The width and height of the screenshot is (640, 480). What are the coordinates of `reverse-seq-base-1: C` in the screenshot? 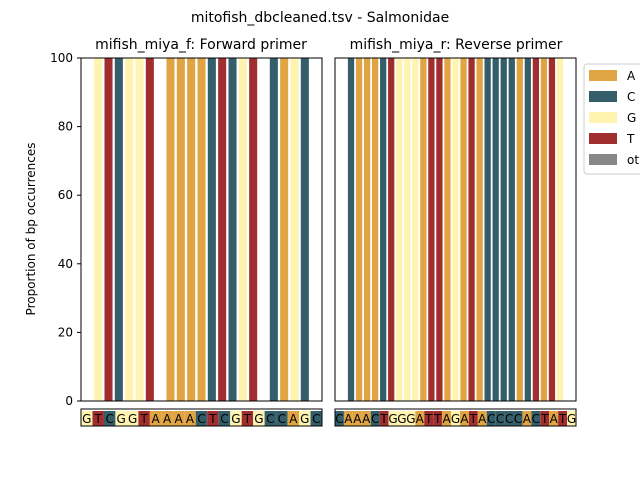 It's located at (339, 419).